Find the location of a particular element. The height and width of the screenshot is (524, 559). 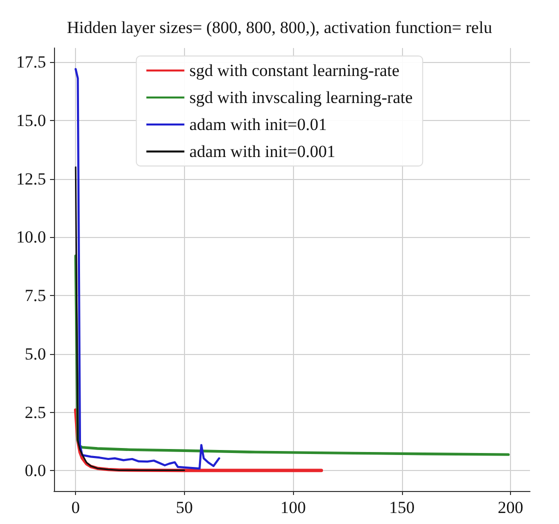

legend-label: sgd with constant learning-rate is located at coordinates (294, 70).